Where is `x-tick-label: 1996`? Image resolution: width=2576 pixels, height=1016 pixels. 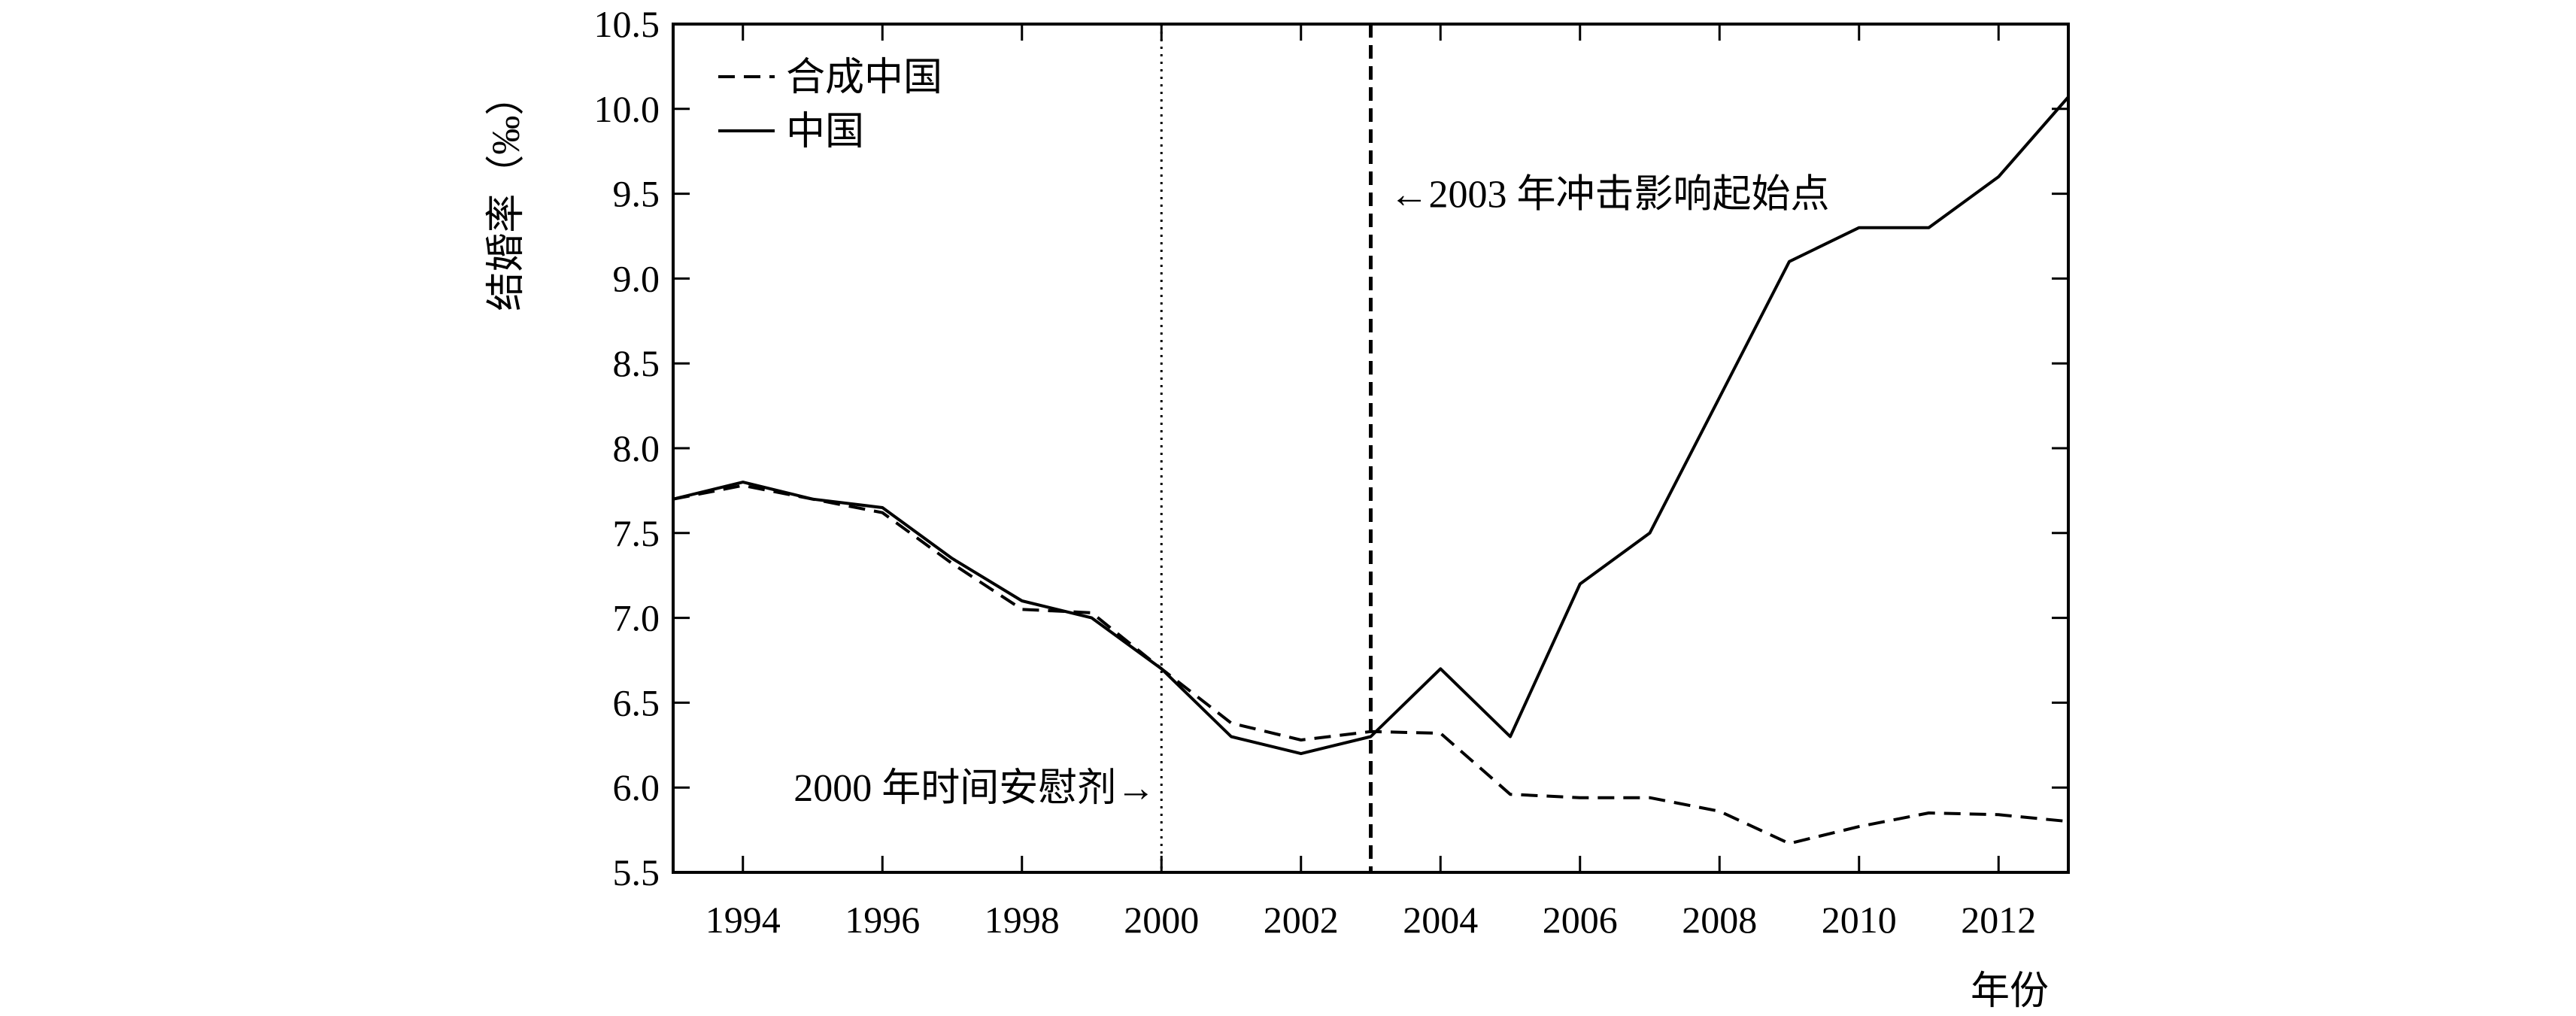
x-tick-label: 1996 is located at coordinates (883, 920).